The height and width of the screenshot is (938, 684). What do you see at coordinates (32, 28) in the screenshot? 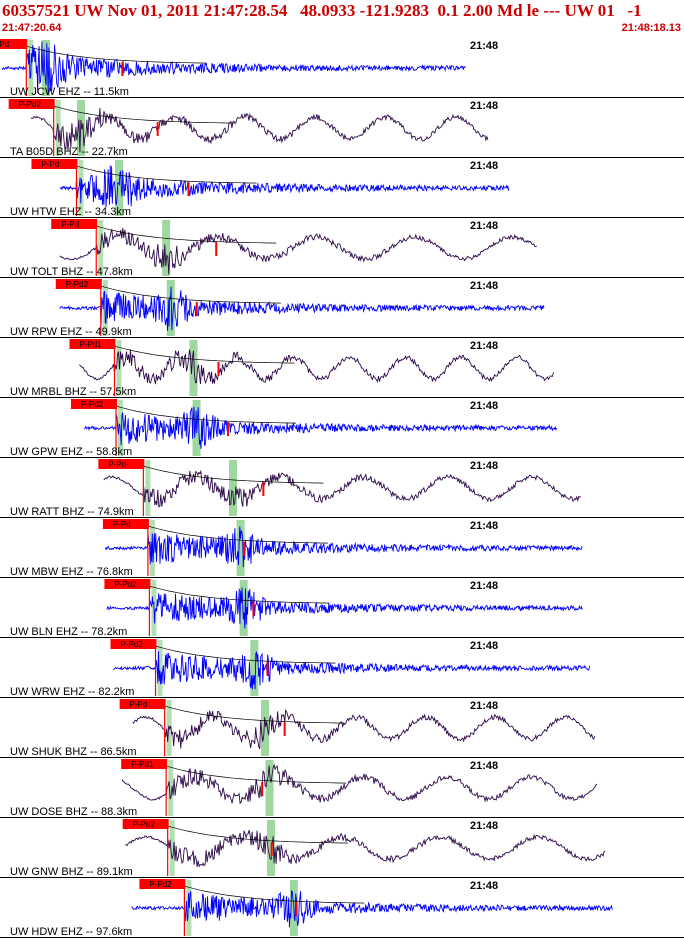
I see `time-start-label: 21:47:20.64` at bounding box center [32, 28].